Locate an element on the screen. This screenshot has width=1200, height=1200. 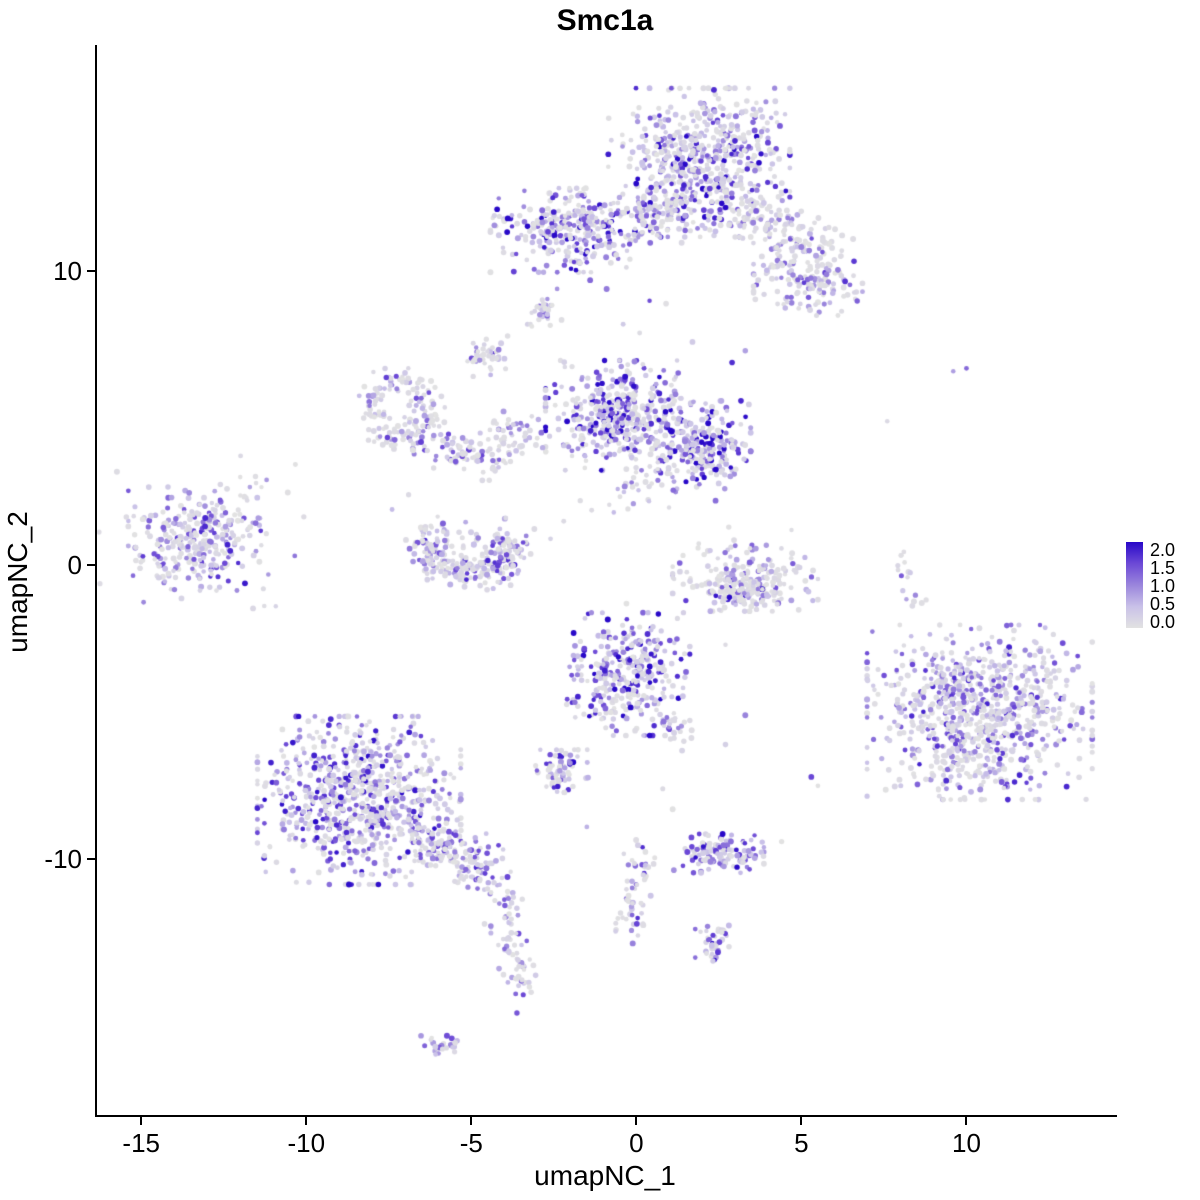
y-tick-label: -10 is located at coordinates (63, 859).